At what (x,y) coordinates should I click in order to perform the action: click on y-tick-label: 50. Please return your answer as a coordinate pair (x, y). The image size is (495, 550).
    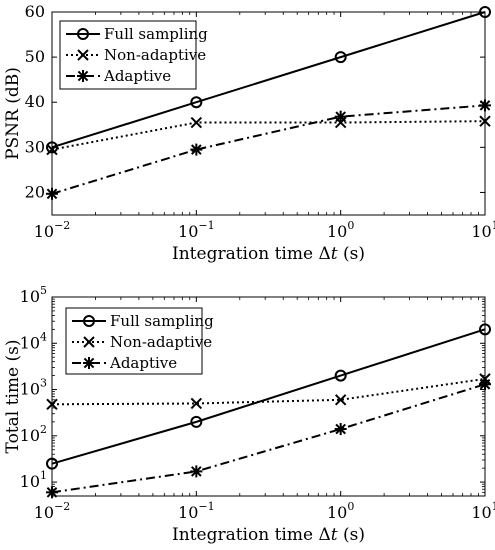
    Looking at the image, I should click on (35, 56).